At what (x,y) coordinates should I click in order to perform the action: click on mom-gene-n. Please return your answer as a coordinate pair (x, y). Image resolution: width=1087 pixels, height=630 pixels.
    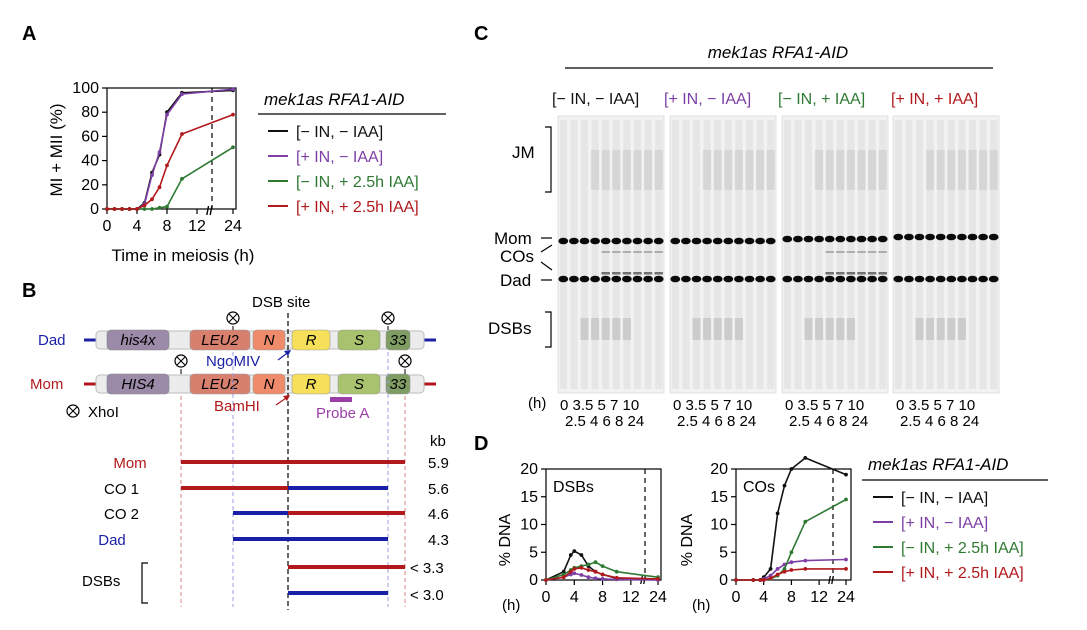
    Looking at the image, I should click on (269, 384).